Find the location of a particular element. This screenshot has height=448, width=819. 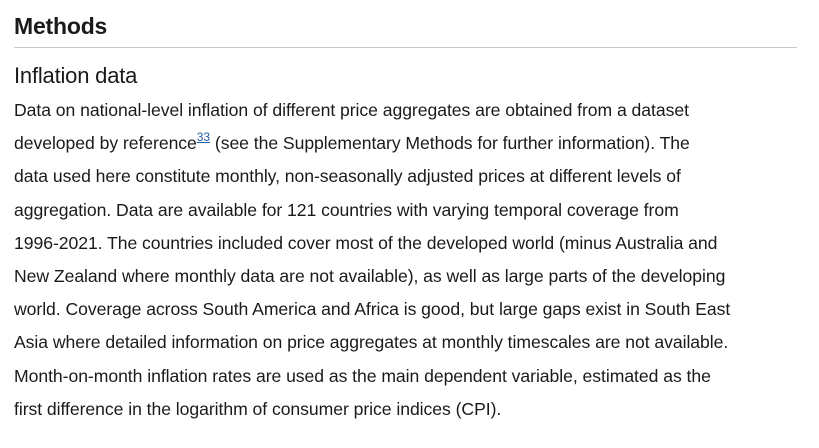

section-heading: Methods is located at coordinates (405, 24).